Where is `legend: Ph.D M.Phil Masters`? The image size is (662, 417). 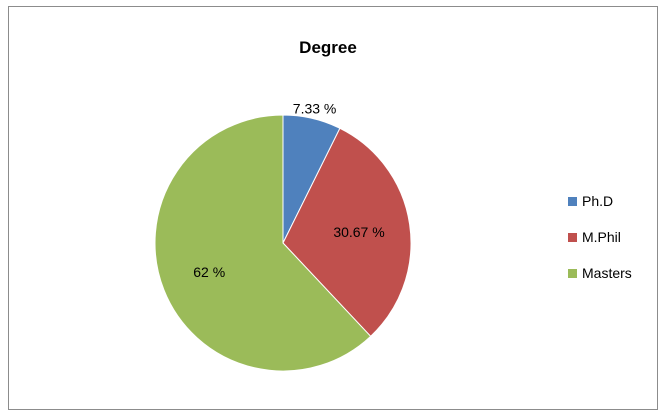
legend: Ph.D M.Phil Masters is located at coordinates (600, 237).